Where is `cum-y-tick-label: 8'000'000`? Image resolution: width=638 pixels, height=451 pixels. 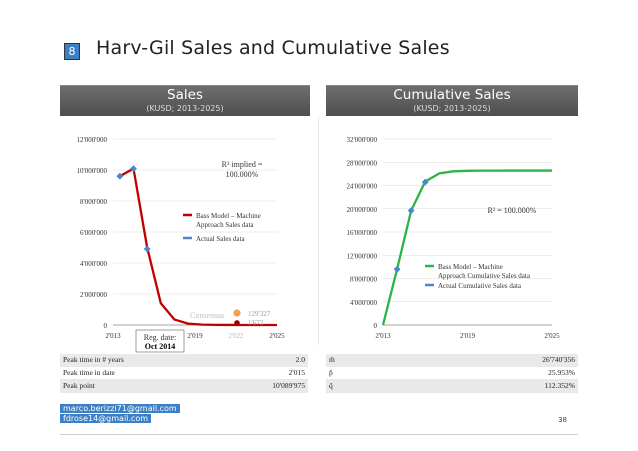
cum-y-tick-label: 8'000'000 is located at coordinates (364, 280).